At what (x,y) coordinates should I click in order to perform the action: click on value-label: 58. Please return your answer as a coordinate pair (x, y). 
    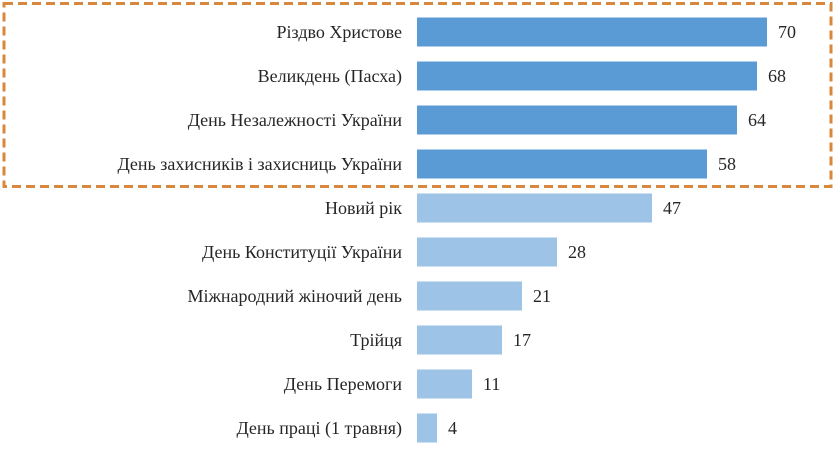
    Looking at the image, I should click on (727, 164).